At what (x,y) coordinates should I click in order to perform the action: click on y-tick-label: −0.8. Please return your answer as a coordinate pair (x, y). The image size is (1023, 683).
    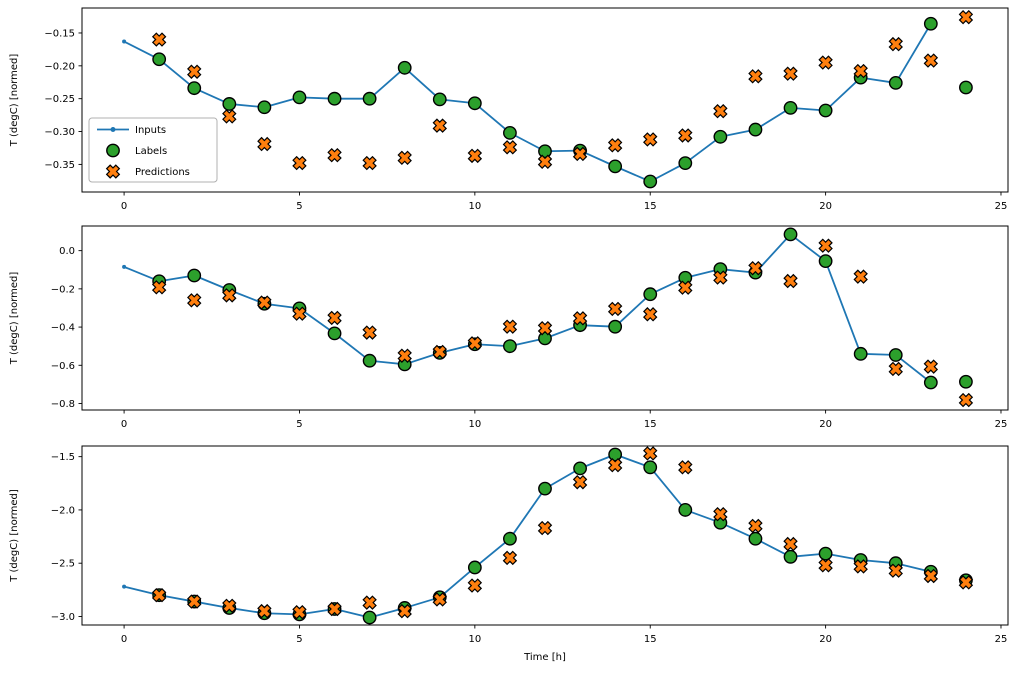
    Looking at the image, I should click on (63, 404).